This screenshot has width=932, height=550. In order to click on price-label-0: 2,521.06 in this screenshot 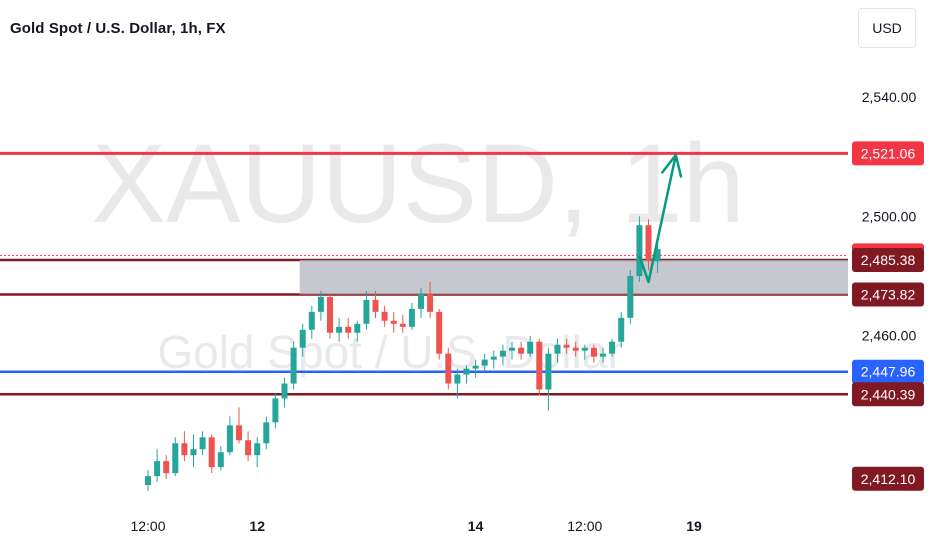, I will do `click(888, 153)`.